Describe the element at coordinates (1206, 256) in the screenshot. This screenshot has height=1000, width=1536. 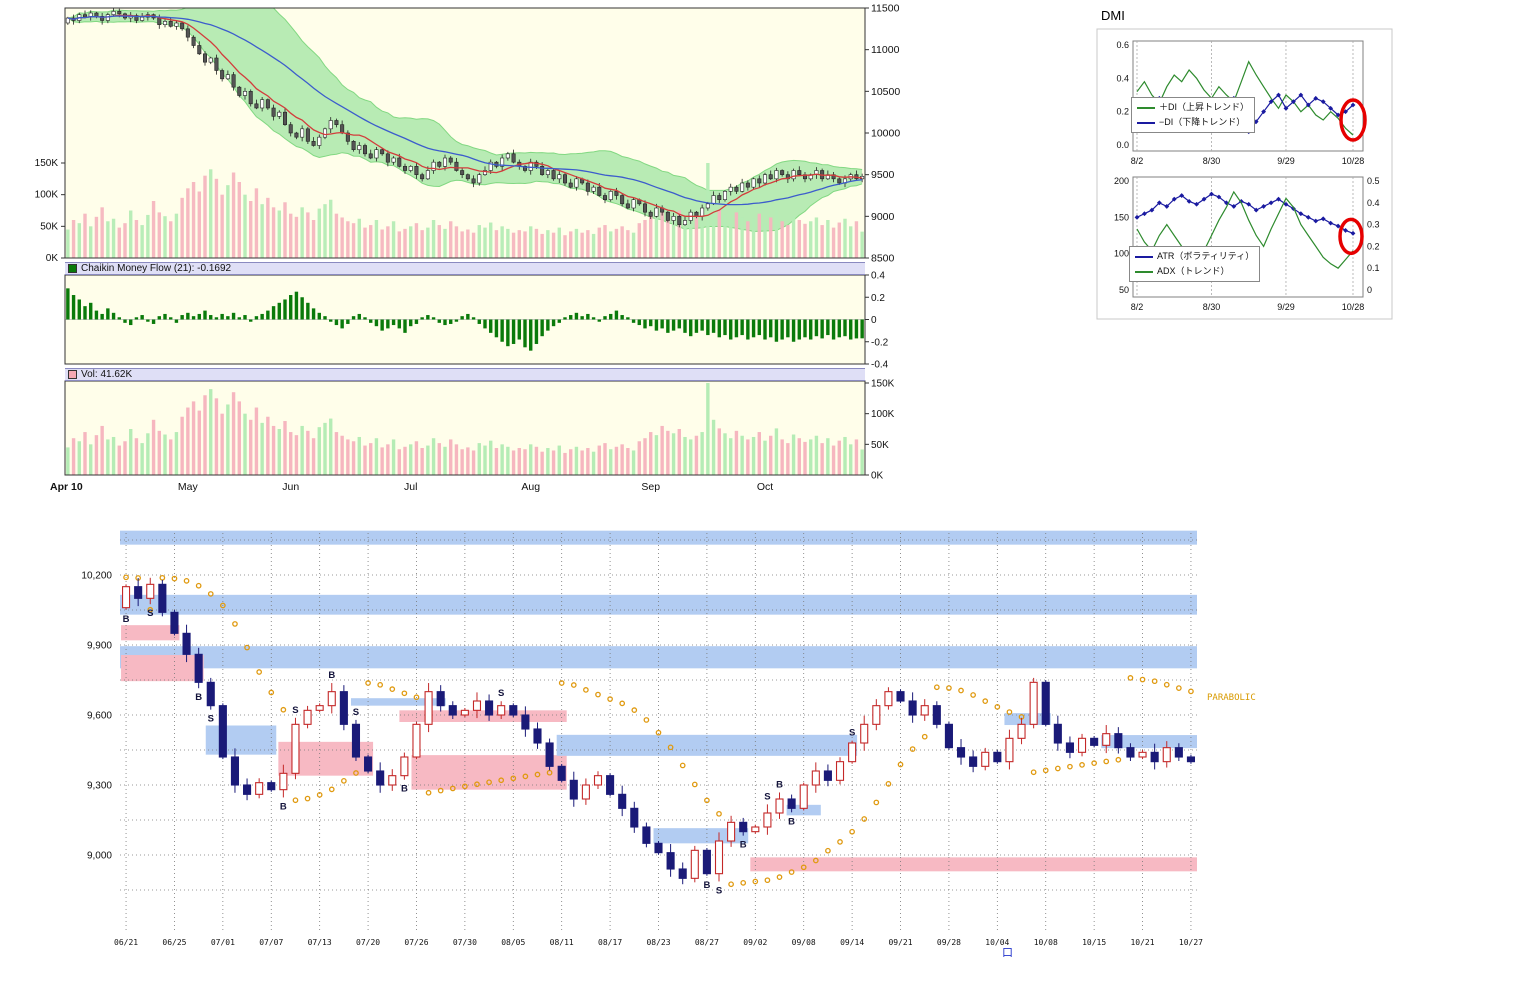
I see `atr-legend-label: ATR（ボラティリティ）` at that location.